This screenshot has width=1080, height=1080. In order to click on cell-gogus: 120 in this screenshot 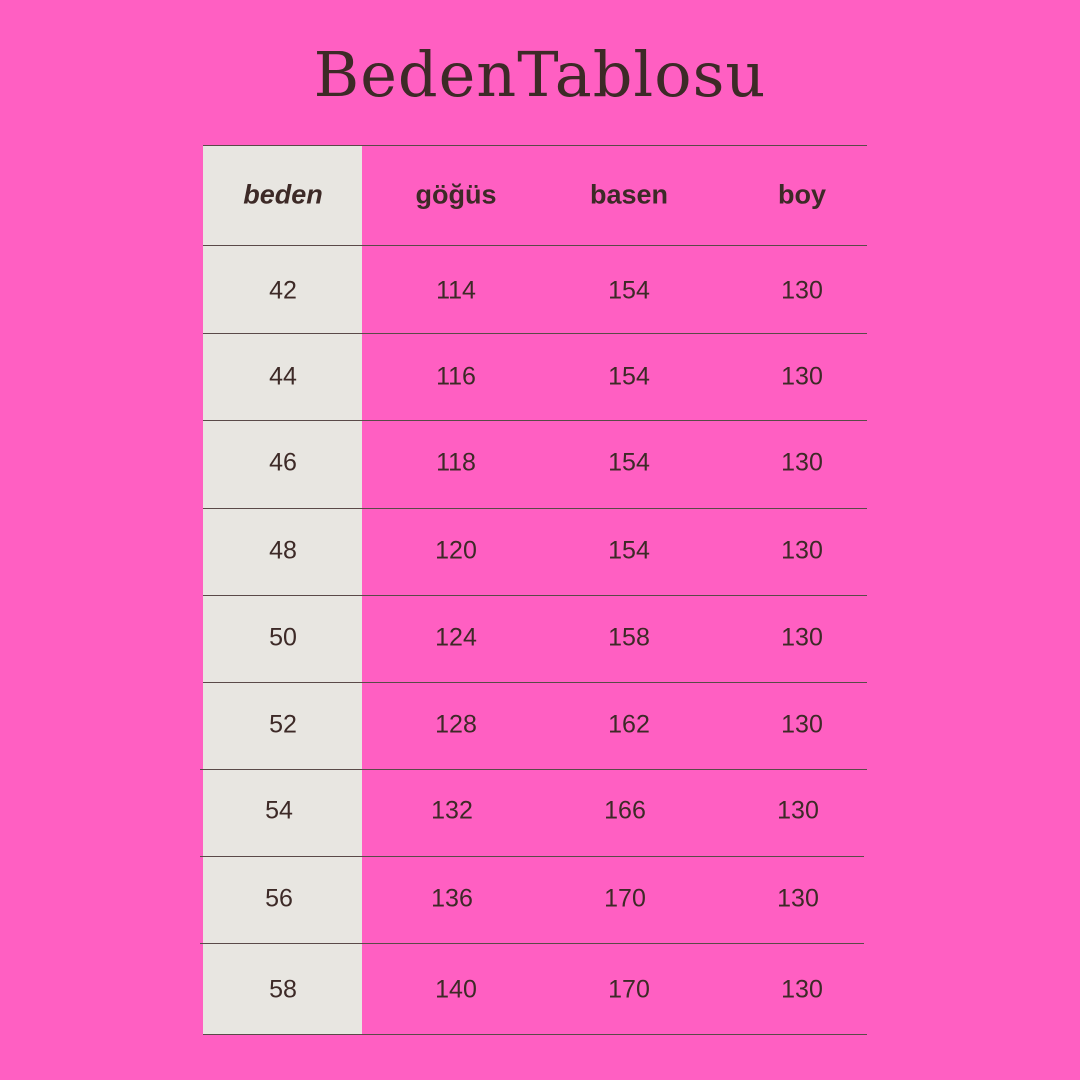, I will do `click(456, 550)`.